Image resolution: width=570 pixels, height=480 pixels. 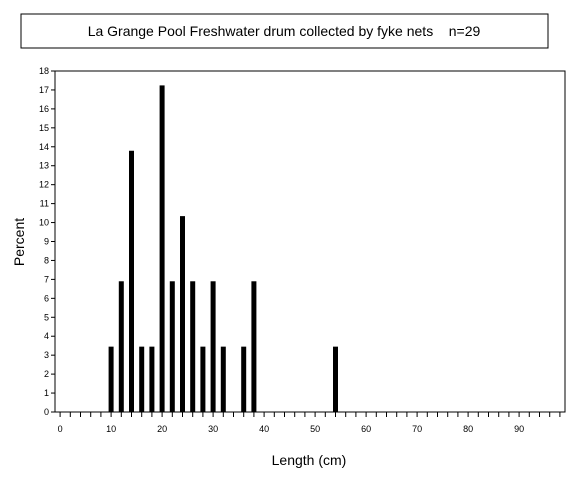 I want to click on y-tick-label: 2, so click(x=46, y=374).